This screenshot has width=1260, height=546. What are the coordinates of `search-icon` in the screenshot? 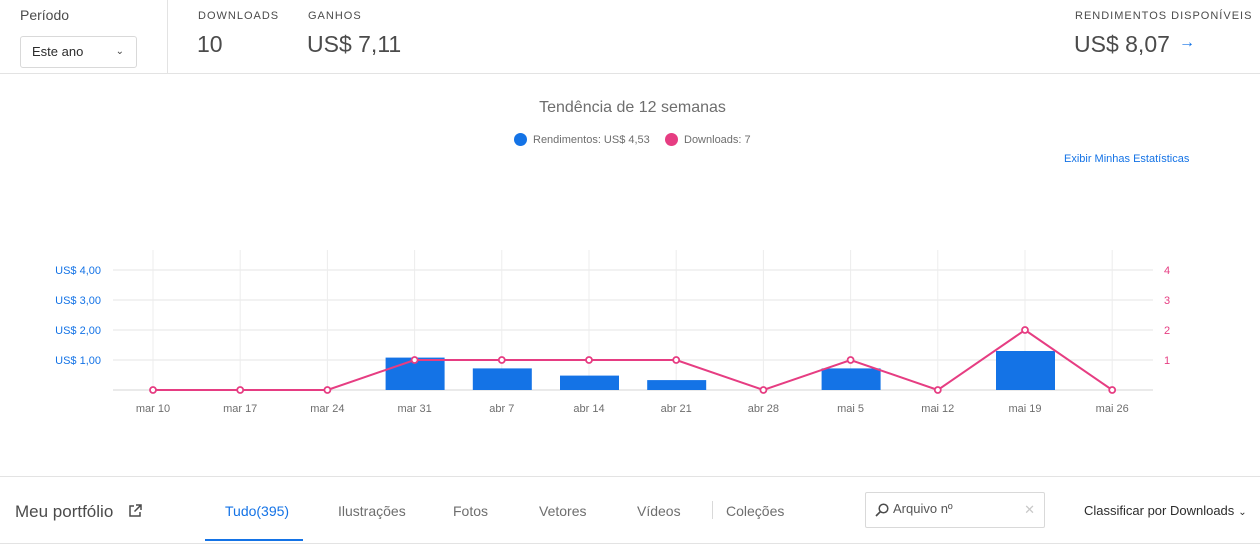 It's located at (882, 510).